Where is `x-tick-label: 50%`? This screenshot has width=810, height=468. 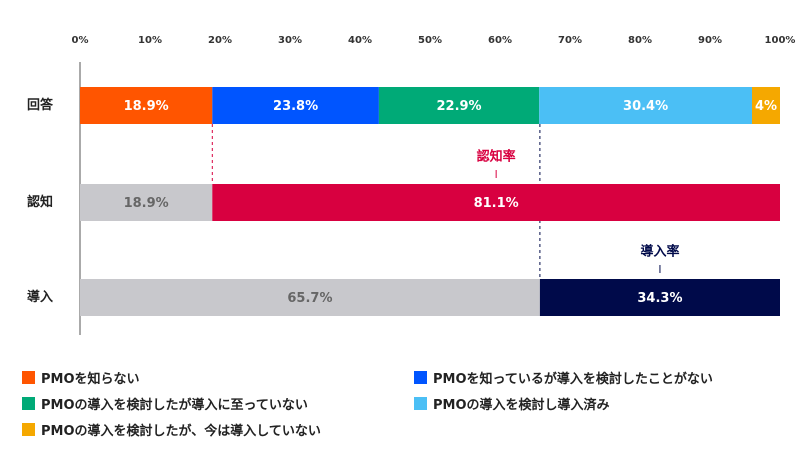 x-tick-label: 50% is located at coordinates (430, 40).